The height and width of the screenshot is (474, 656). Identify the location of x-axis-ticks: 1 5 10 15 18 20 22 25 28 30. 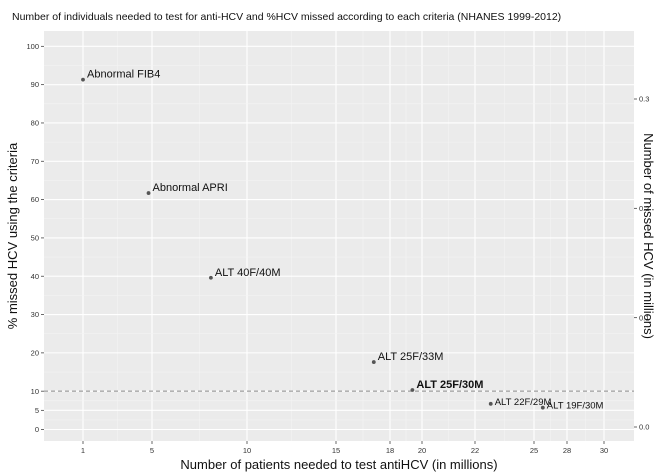
(344, 448).